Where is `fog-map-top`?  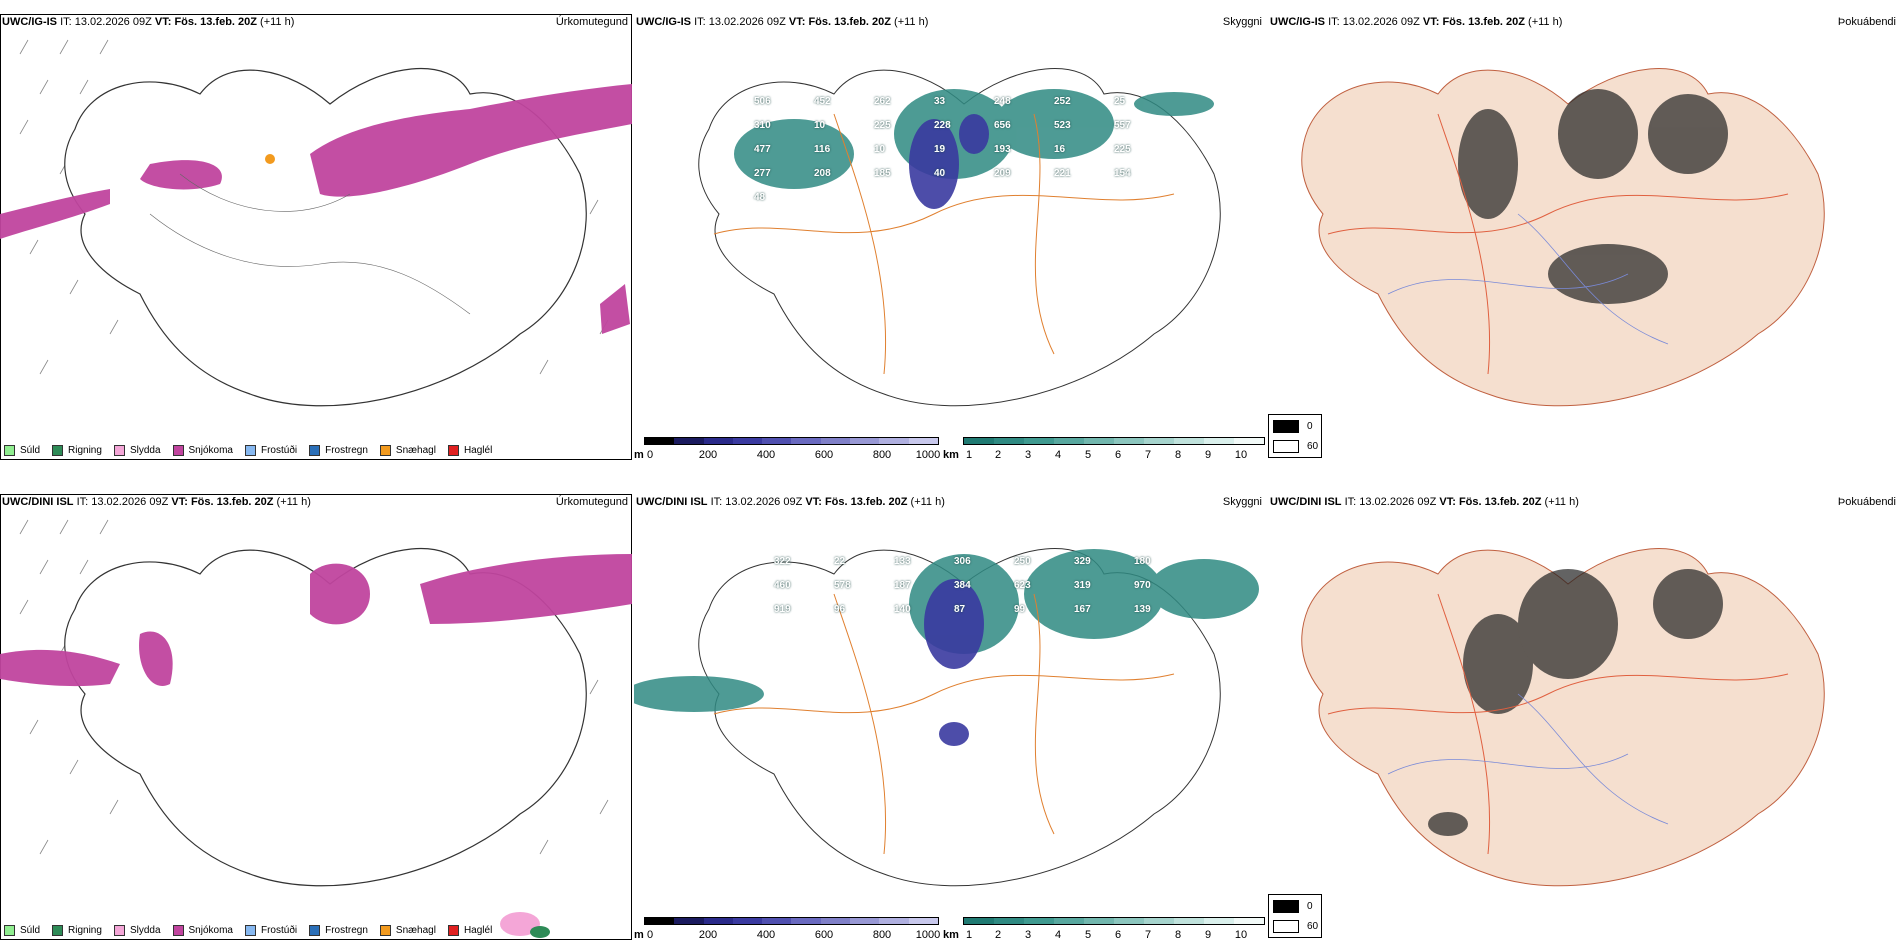 fog-map-top is located at coordinates (1563, 237).